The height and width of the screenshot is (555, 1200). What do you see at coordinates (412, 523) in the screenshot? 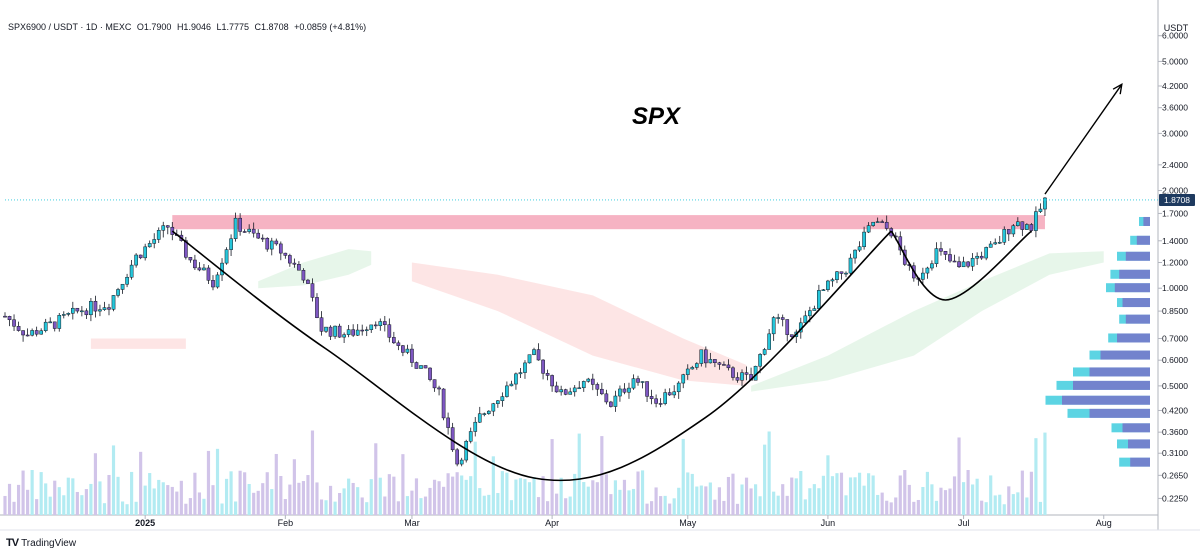
I see `x-tick-label: Mar` at bounding box center [412, 523].